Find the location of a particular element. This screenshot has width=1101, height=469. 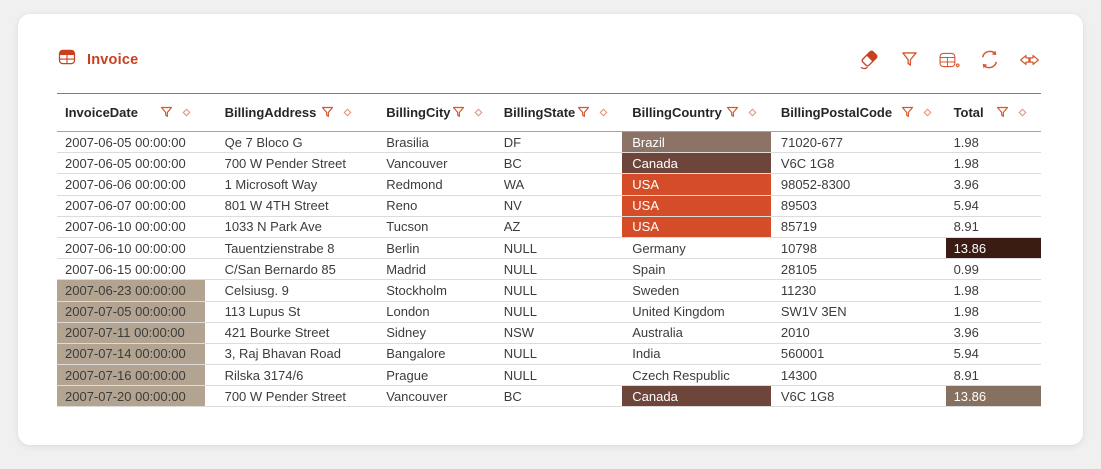

refresh-button is located at coordinates (989, 59).